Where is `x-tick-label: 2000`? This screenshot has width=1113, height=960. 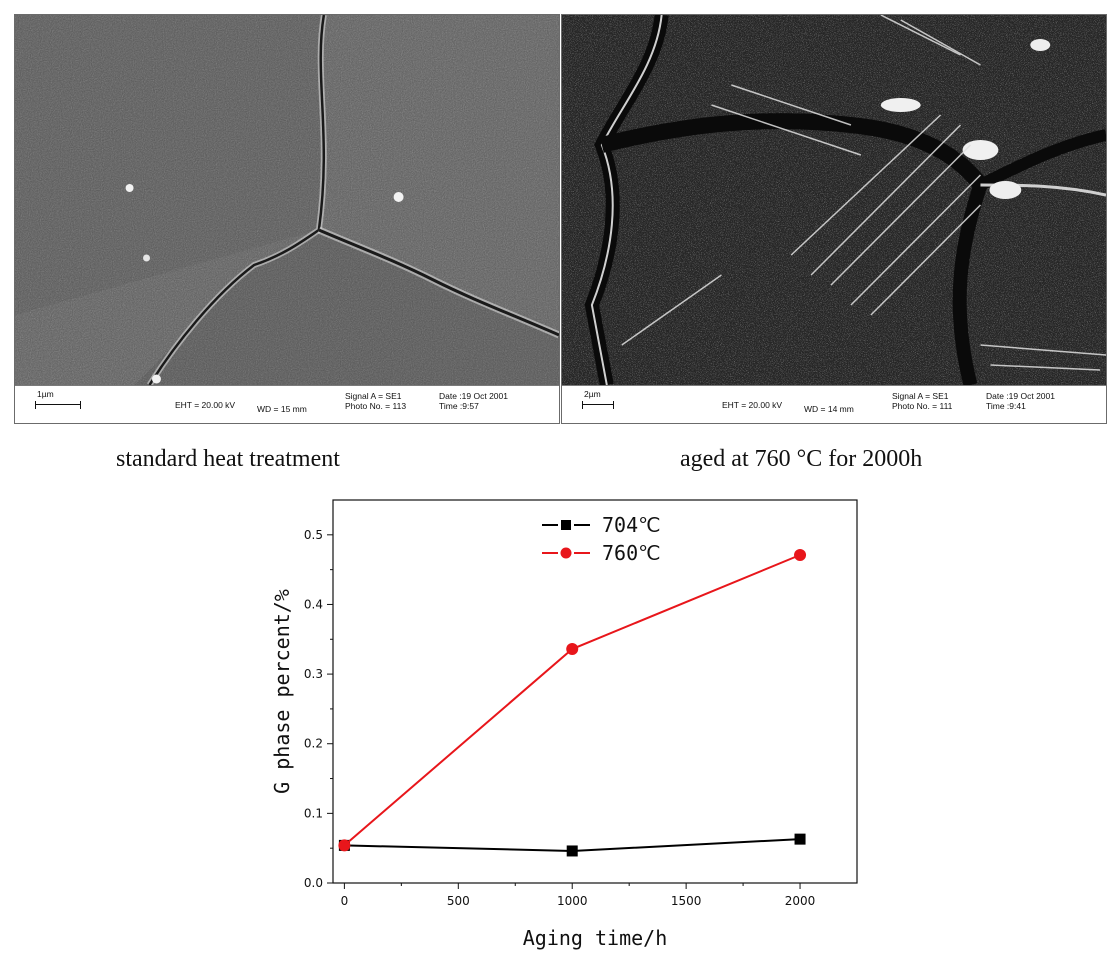
x-tick-label: 2000 is located at coordinates (800, 901).